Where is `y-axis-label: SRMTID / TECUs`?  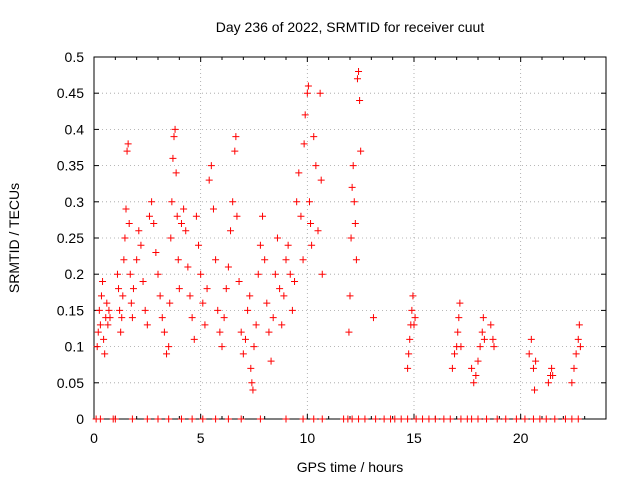
y-axis-label: SRMTID / TECUs is located at coordinates (14, 238).